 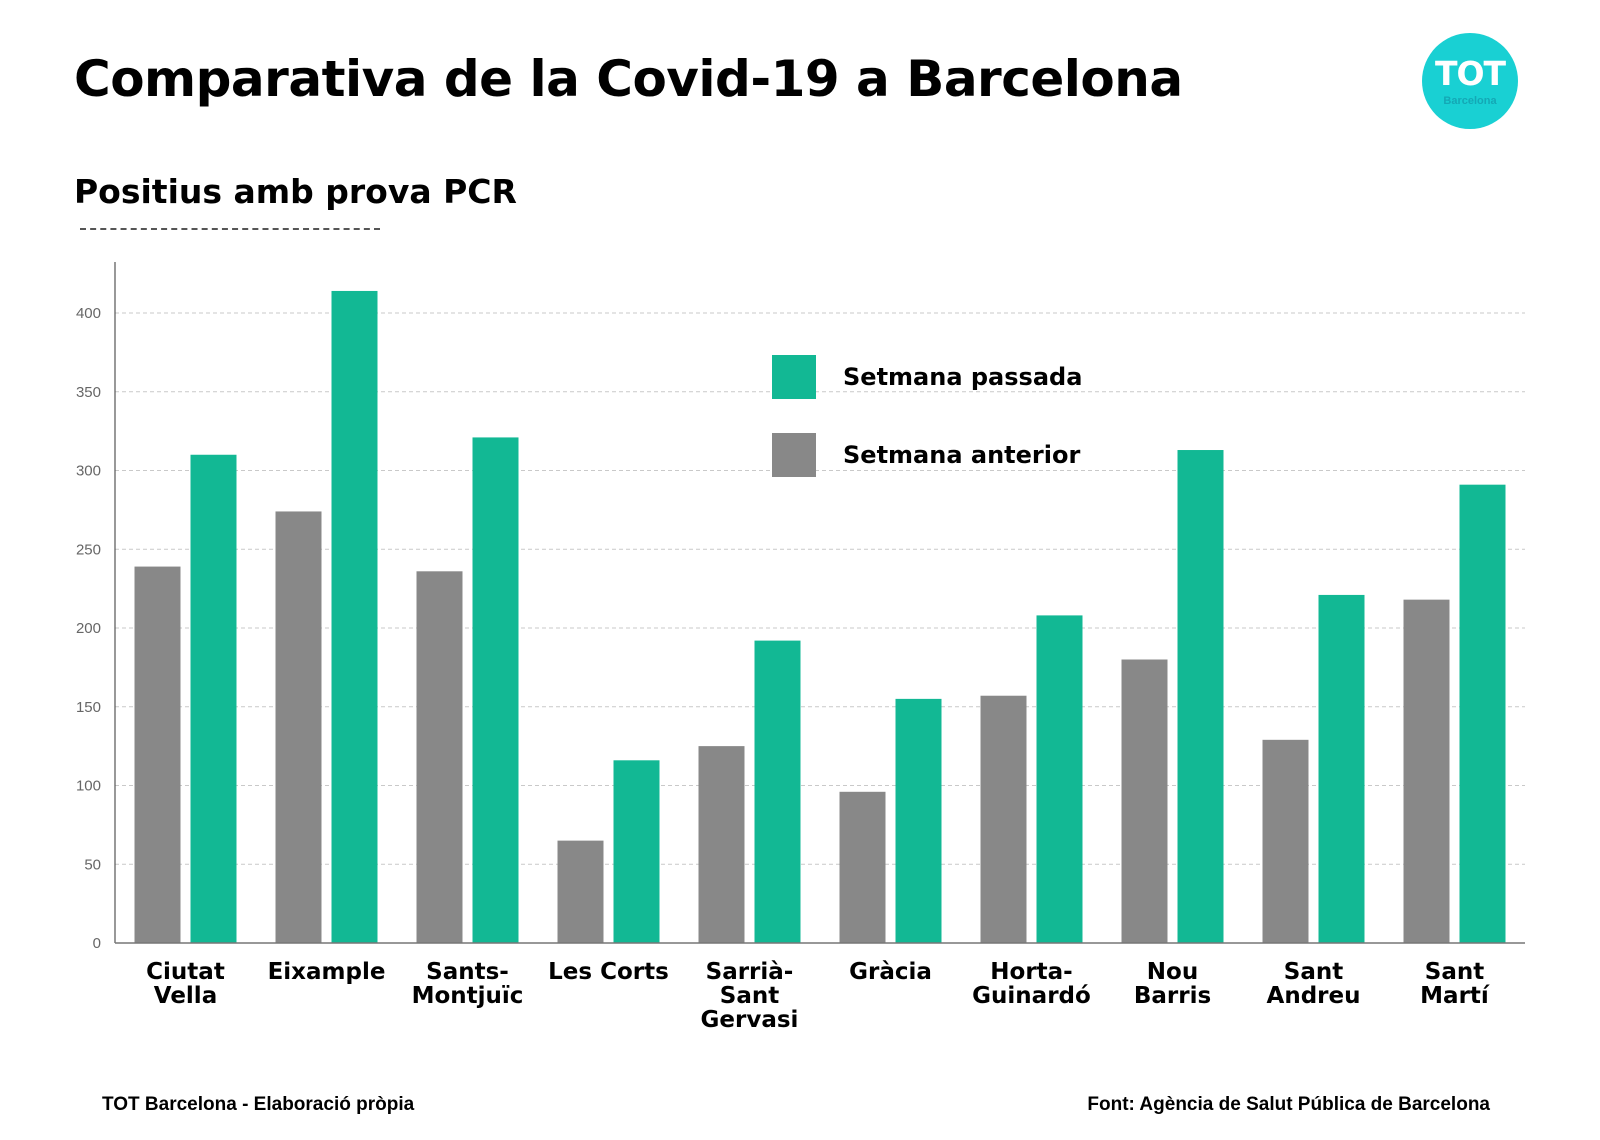 I want to click on x-category-label: Eixample, so click(x=327, y=972).